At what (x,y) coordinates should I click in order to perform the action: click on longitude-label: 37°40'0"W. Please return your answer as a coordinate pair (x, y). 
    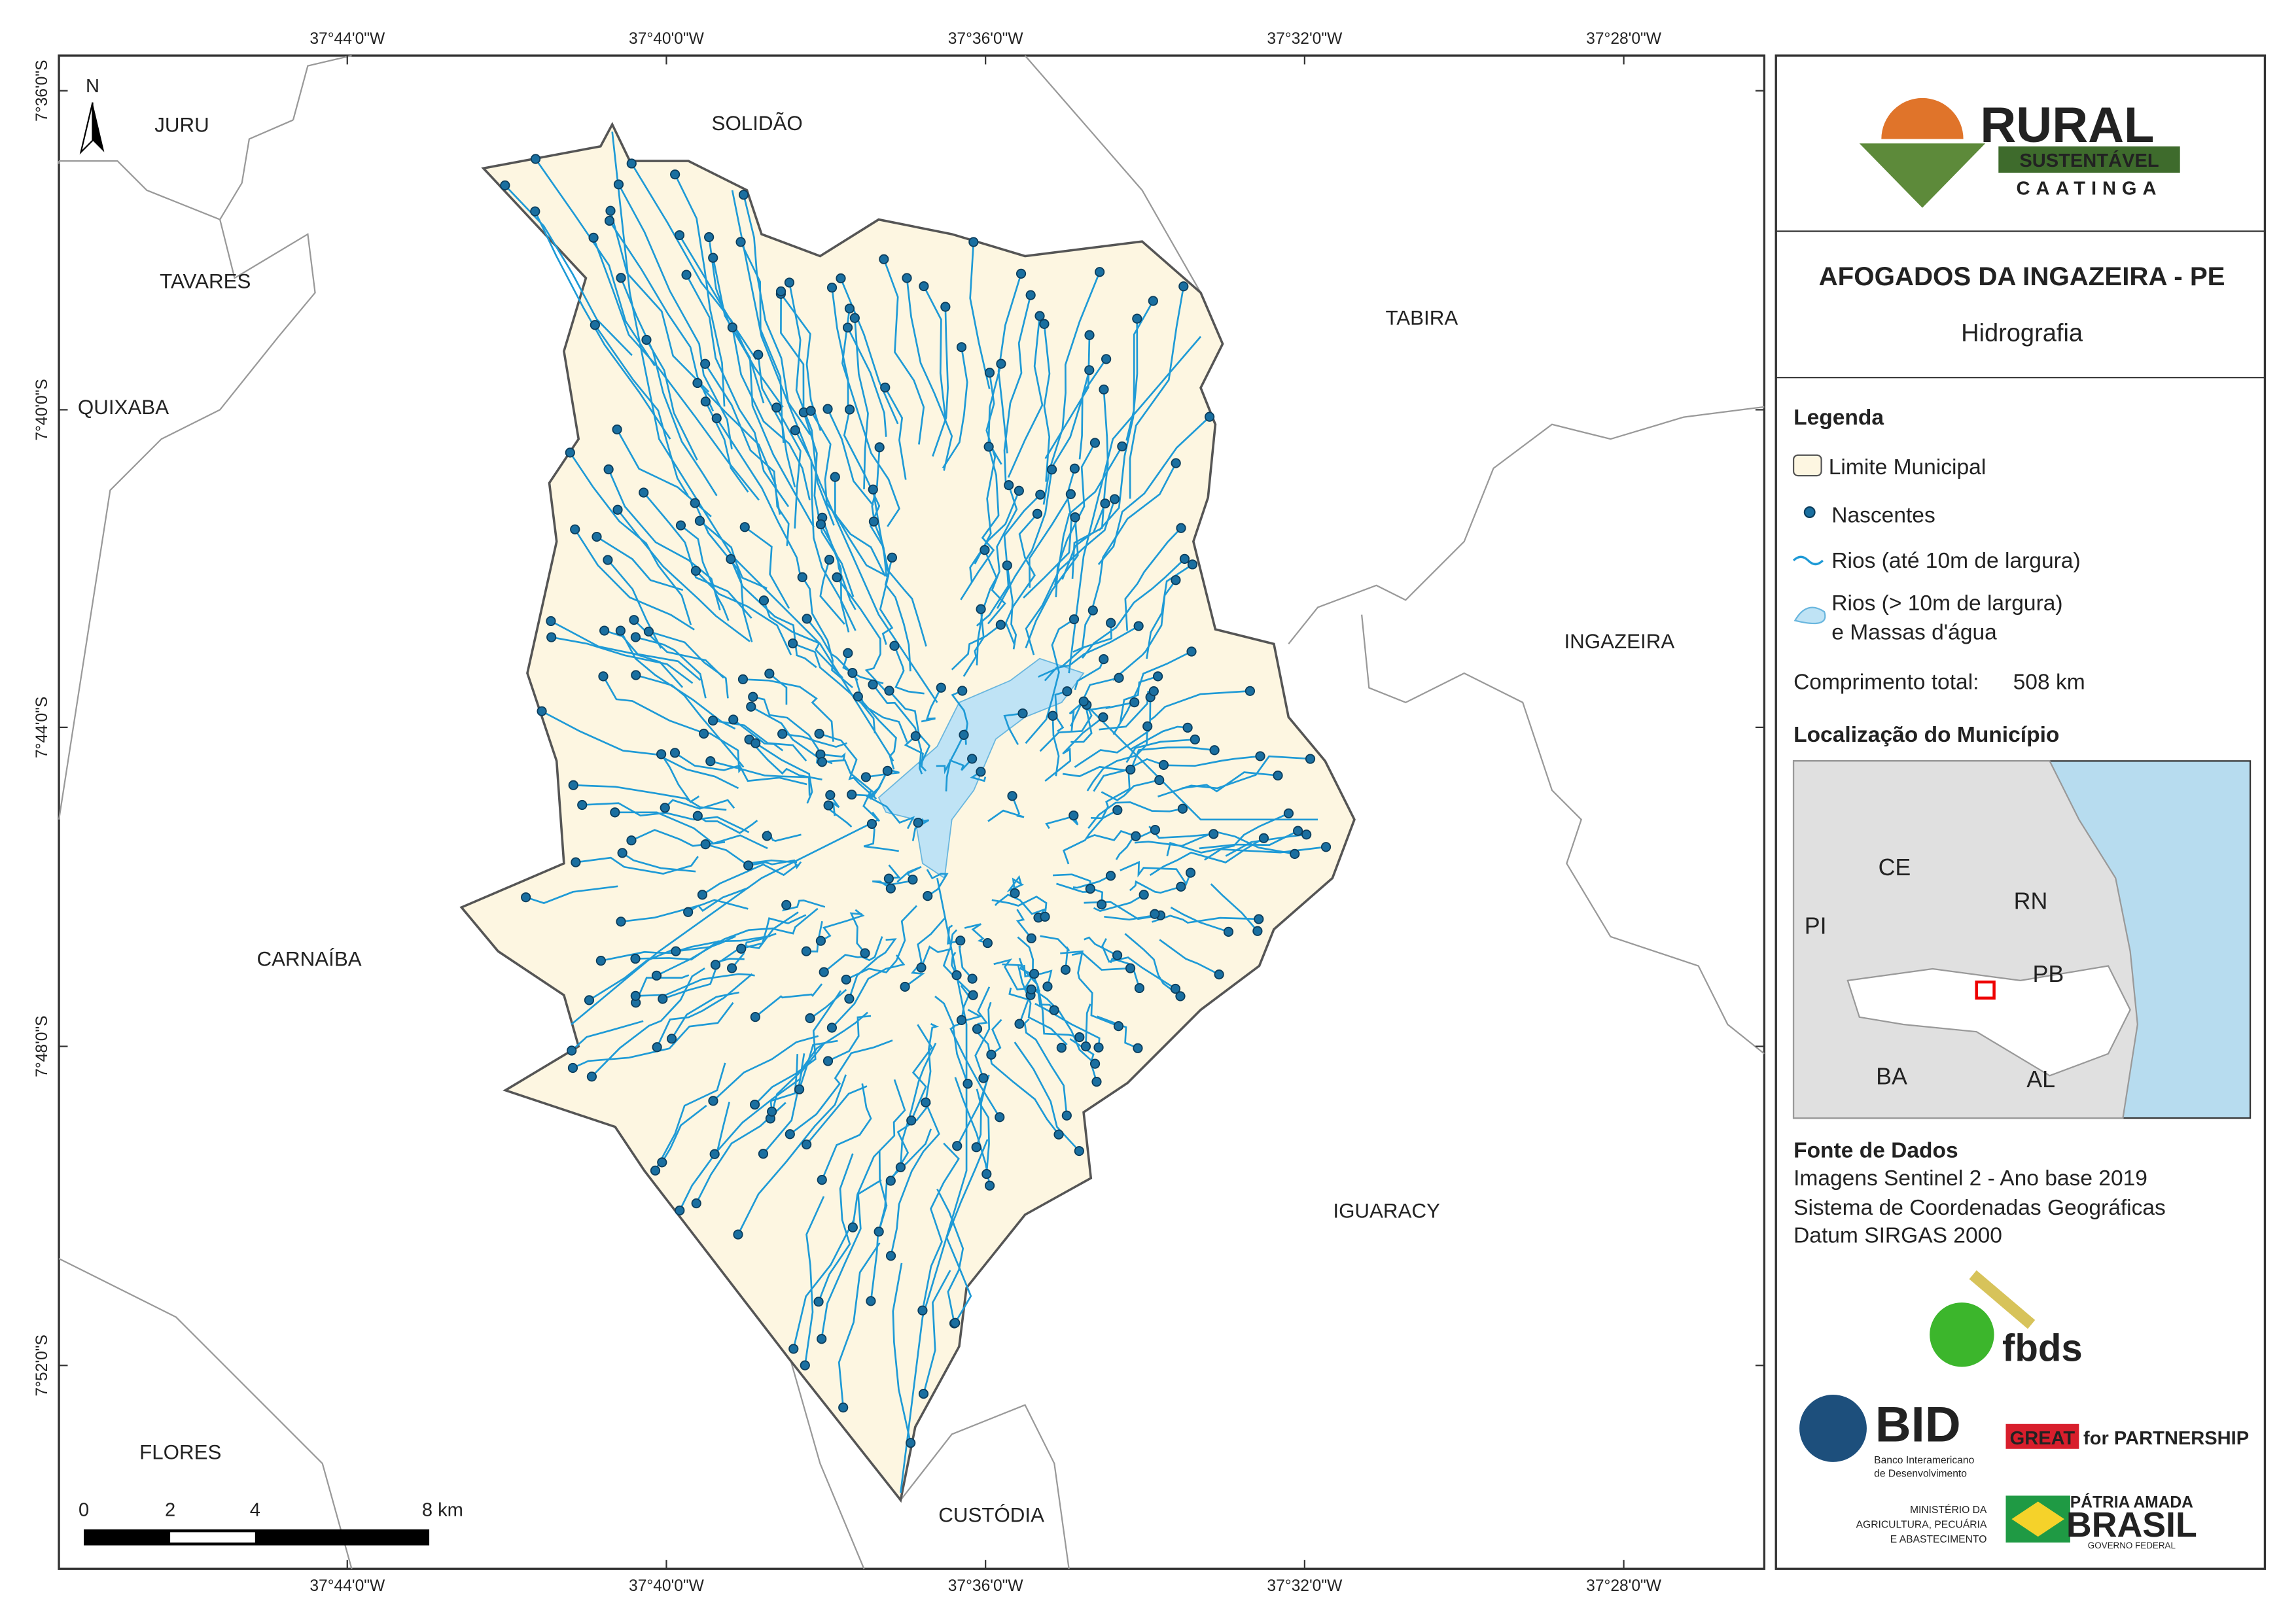
    Looking at the image, I should click on (667, 39).